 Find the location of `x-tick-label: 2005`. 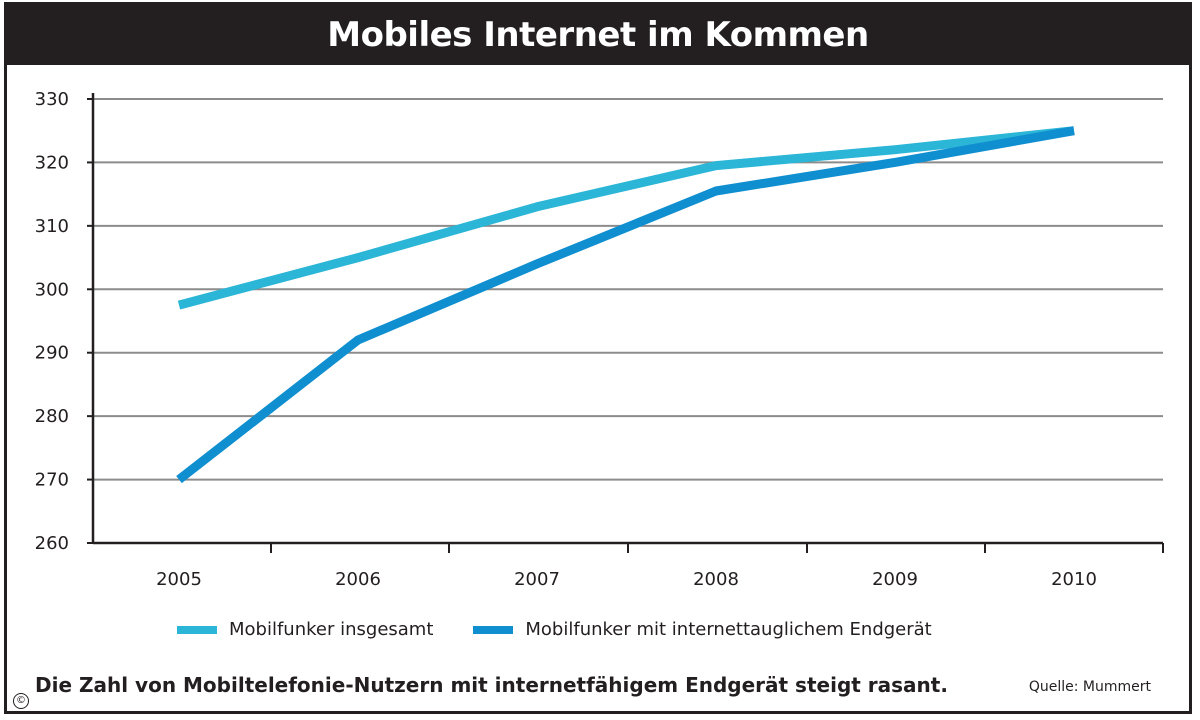

x-tick-label: 2005 is located at coordinates (179, 579).